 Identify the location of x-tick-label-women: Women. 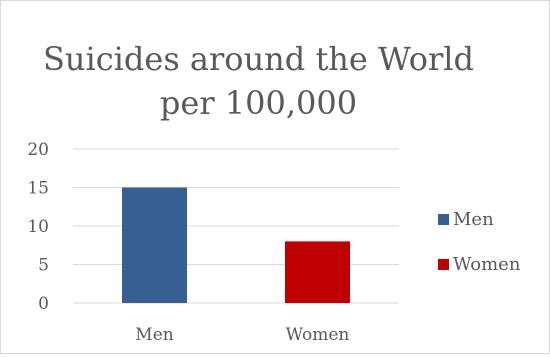
(318, 335).